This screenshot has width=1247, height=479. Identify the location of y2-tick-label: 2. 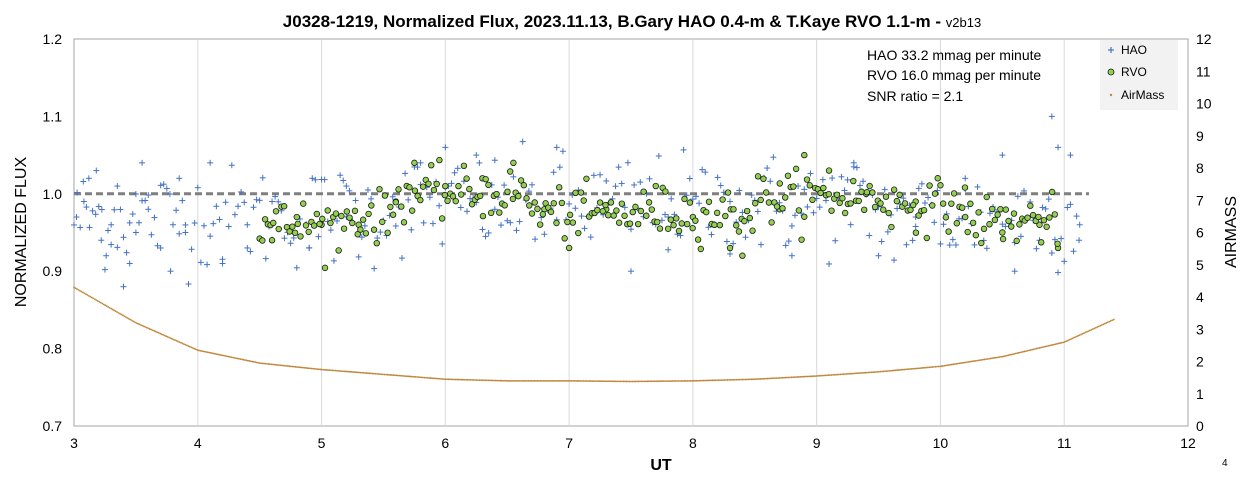
(1200, 362).